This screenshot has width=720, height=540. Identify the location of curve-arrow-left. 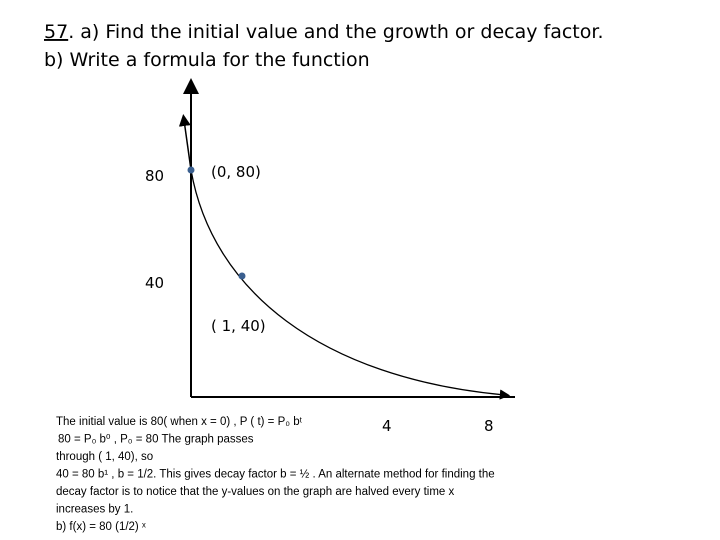
(185, 142).